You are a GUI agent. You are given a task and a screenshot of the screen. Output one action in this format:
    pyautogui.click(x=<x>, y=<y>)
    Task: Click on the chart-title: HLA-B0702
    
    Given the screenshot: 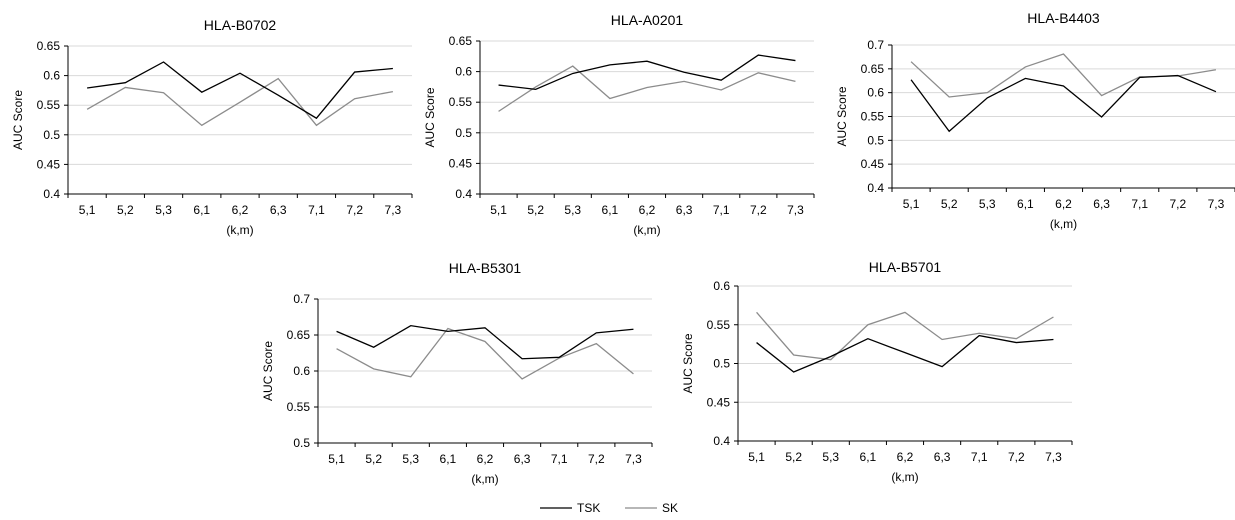 What is the action you would take?
    pyautogui.click(x=240, y=25)
    